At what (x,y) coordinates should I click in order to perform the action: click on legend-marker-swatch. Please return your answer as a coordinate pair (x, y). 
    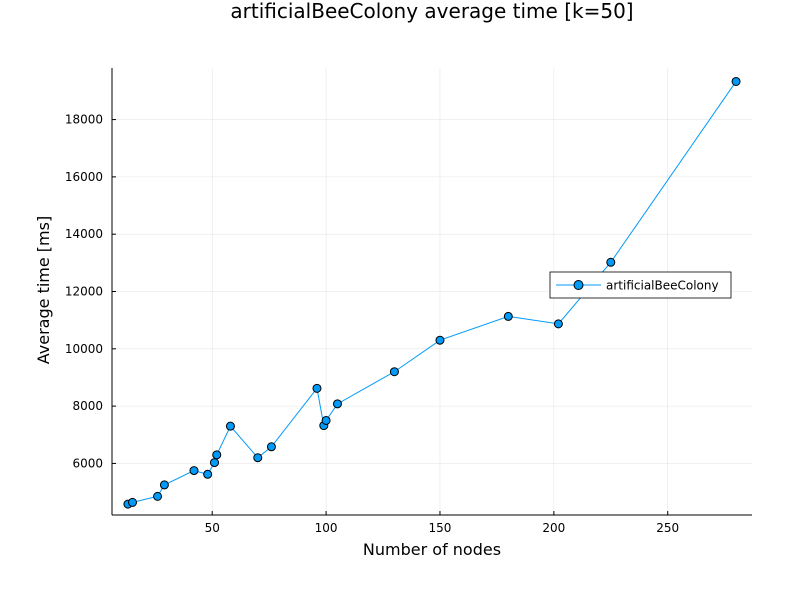
    Looking at the image, I should click on (578, 285).